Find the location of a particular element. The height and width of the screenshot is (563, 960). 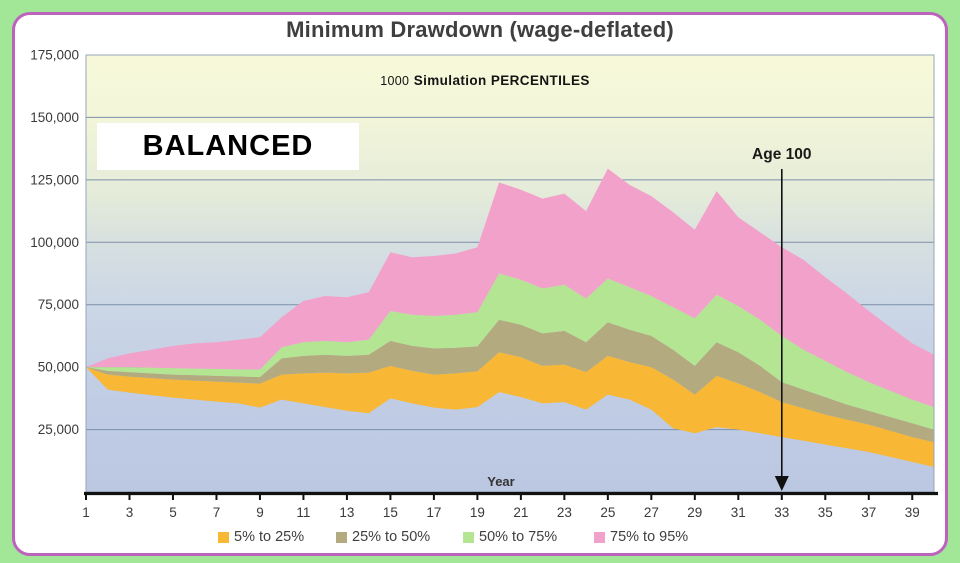

legend-label: 50% to 75% is located at coordinates (518, 537).